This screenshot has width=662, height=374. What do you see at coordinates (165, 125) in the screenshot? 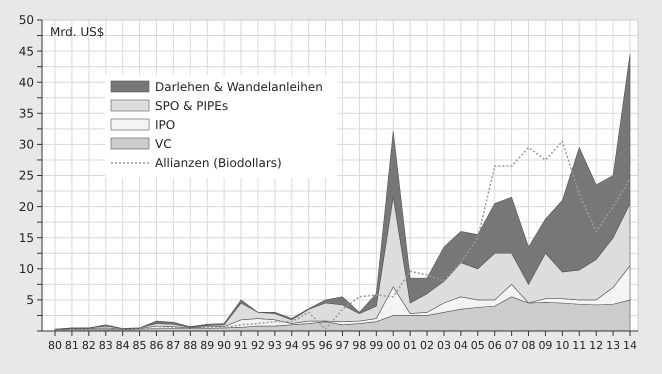
I see `legend-label: IPO` at bounding box center [165, 125].